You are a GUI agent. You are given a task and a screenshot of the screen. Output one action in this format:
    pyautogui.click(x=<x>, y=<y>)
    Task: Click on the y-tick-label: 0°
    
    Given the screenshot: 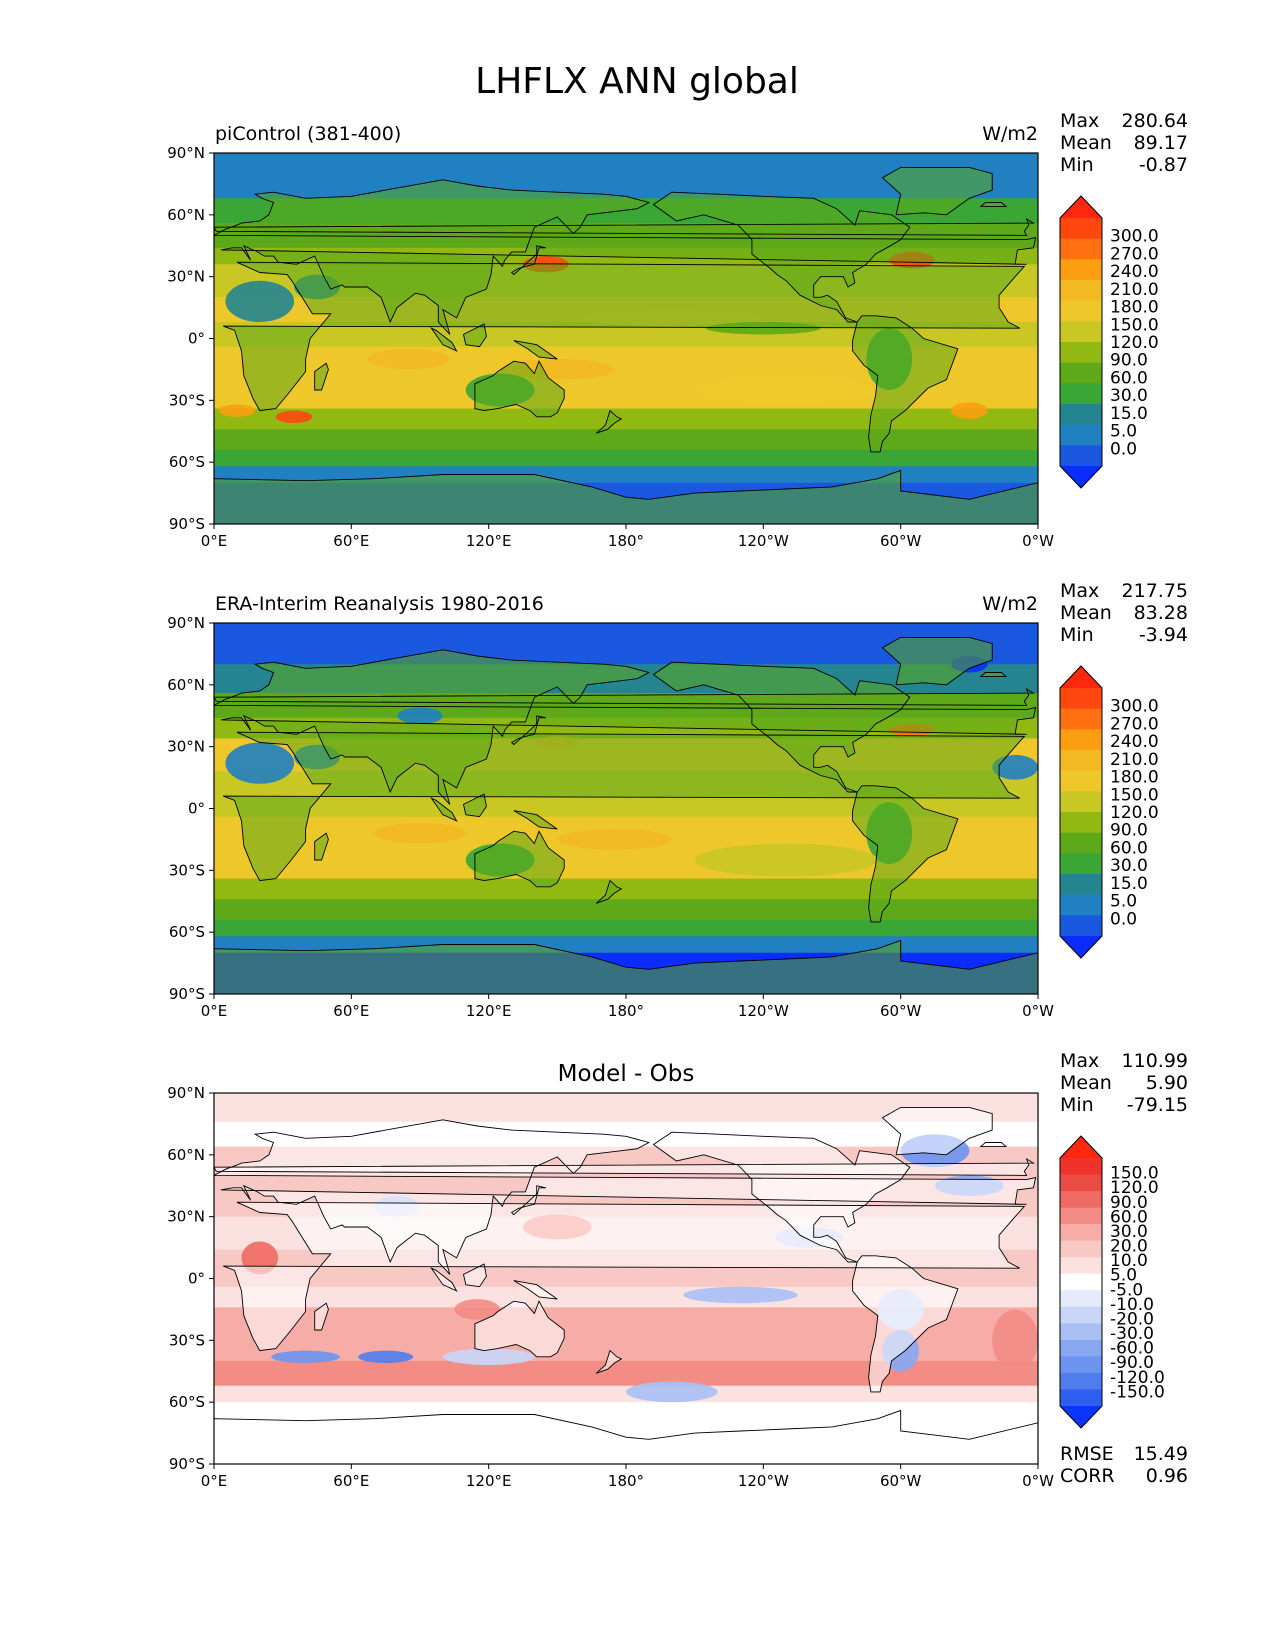 What is the action you would take?
    pyautogui.click(x=196, y=1279)
    